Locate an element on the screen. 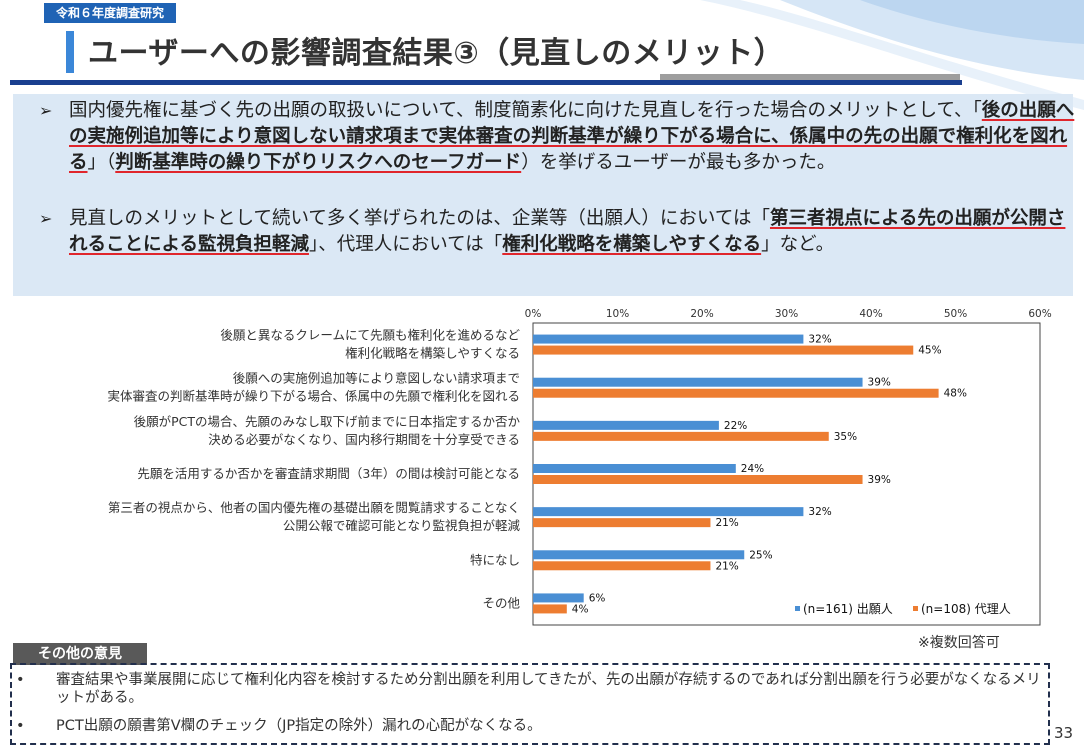 This screenshot has height=750, width=1084. bullet-text: ）を挙げるユーザーが最も多かった。 is located at coordinates (678, 162).